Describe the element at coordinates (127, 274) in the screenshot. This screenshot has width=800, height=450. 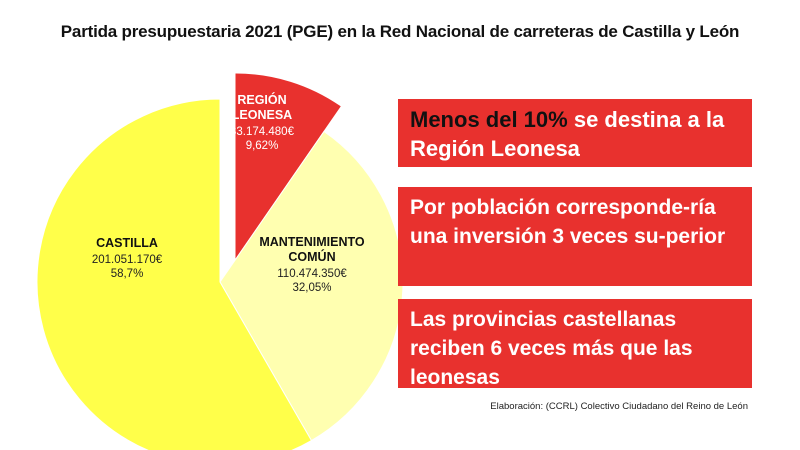
I see `slice-percent-2: 58,7%` at that location.